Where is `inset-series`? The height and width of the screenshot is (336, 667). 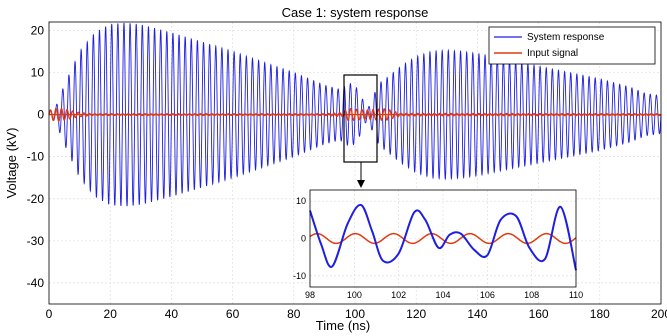 inset-series is located at coordinates (443, 237).